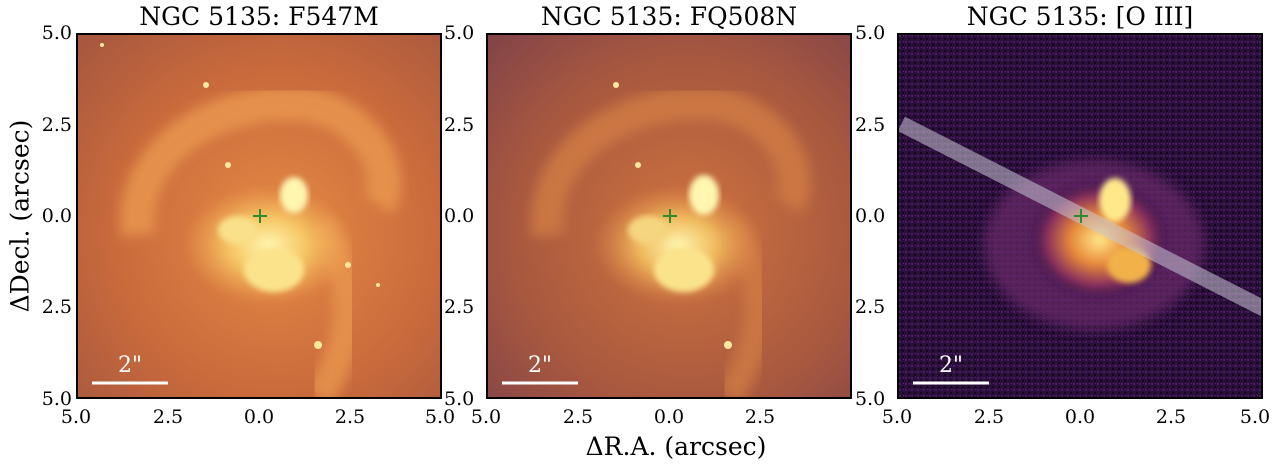 This screenshot has width=1286, height=470. What do you see at coordinates (669, 16) in the screenshot?
I see `panel-title-fq508n: NGC 5135: FQ508N` at bounding box center [669, 16].